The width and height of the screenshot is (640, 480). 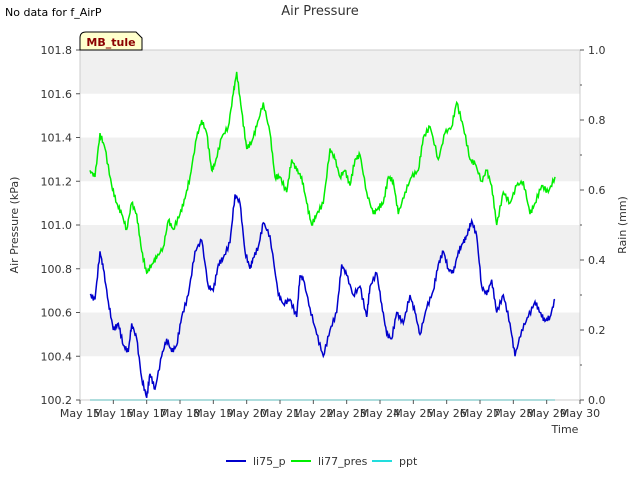 What do you see at coordinates (480, 413) in the screenshot?
I see `x-tick-label: May 27` at bounding box center [480, 413].